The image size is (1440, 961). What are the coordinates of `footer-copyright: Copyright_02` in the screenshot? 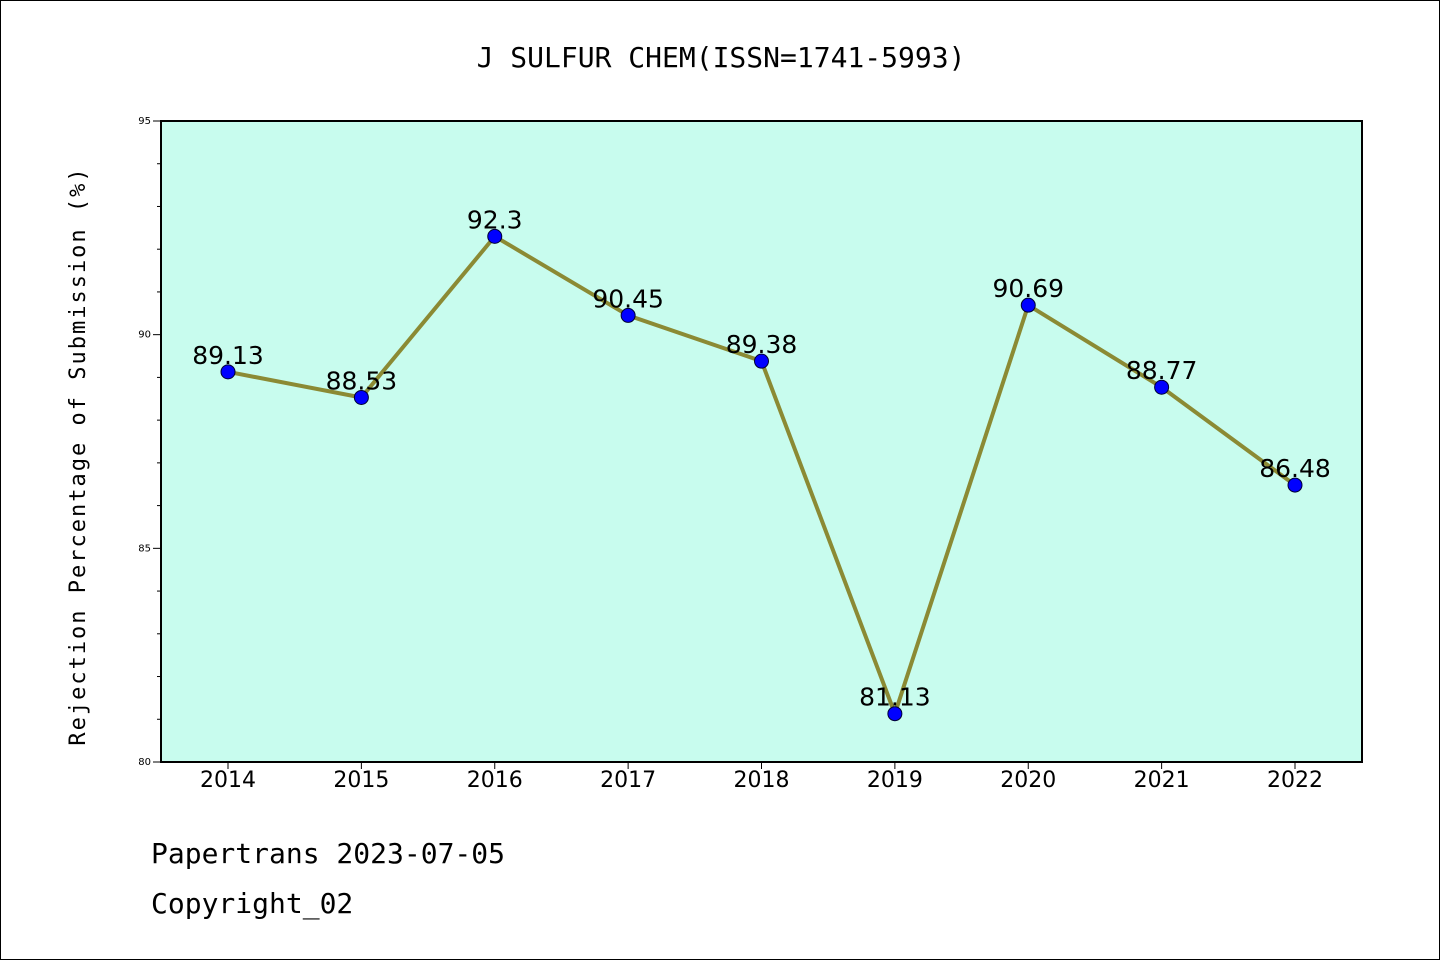 It's located at (252, 903).